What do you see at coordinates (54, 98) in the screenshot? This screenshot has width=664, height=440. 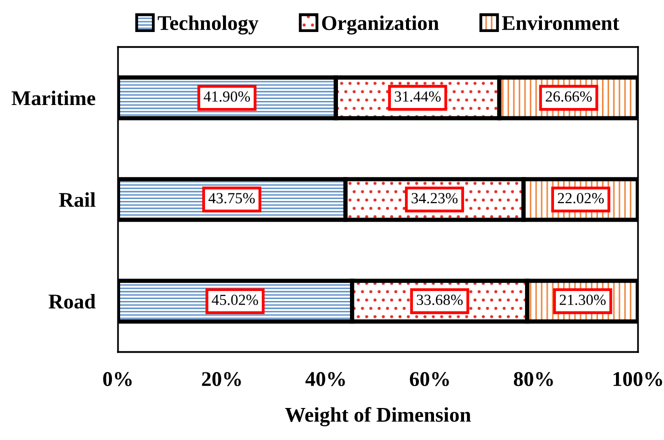 I see `y-tick-label: Maritime` at bounding box center [54, 98].